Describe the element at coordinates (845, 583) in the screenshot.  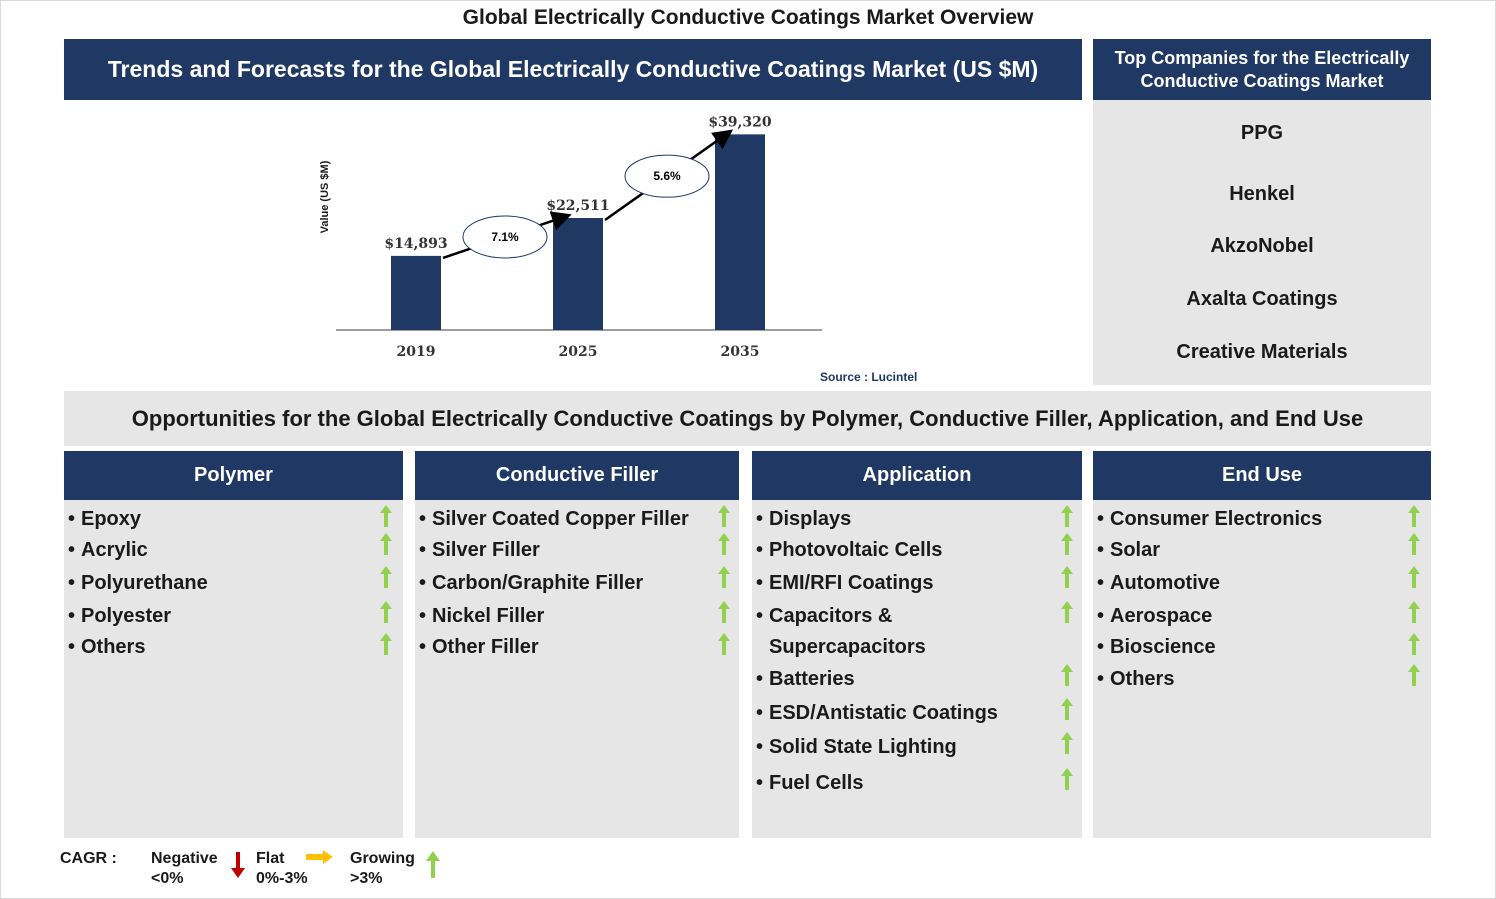
I see `segment-item: • EMI/RFI Coatings` at that location.